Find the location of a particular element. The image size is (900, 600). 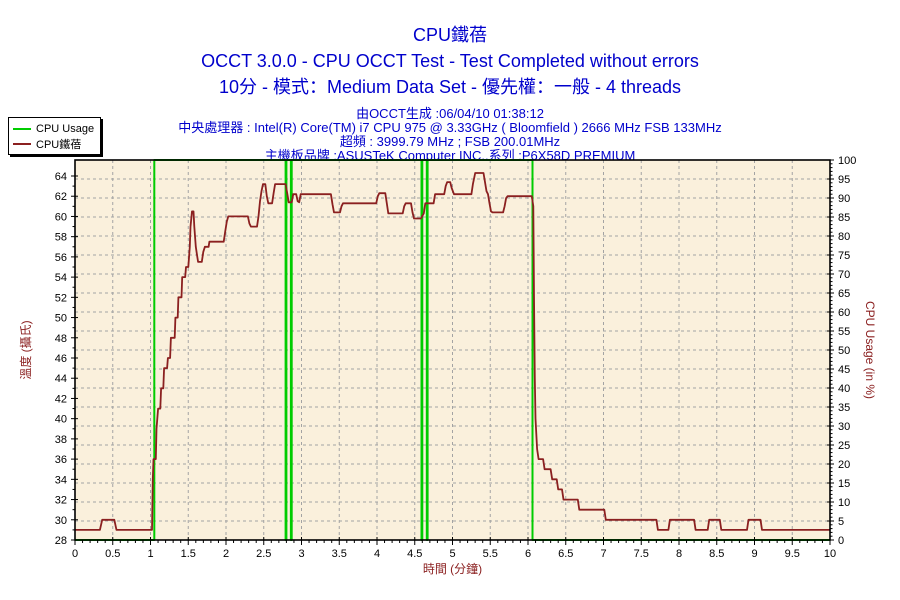

axis-text: 3 is located at coordinates (301, 554).